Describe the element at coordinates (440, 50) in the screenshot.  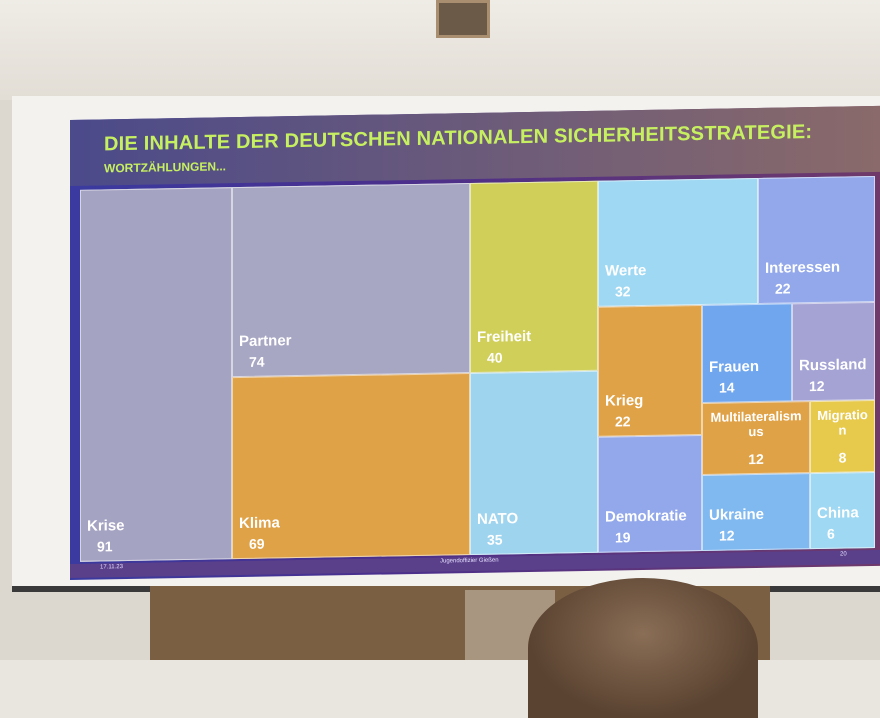
I see `ceiling` at that location.